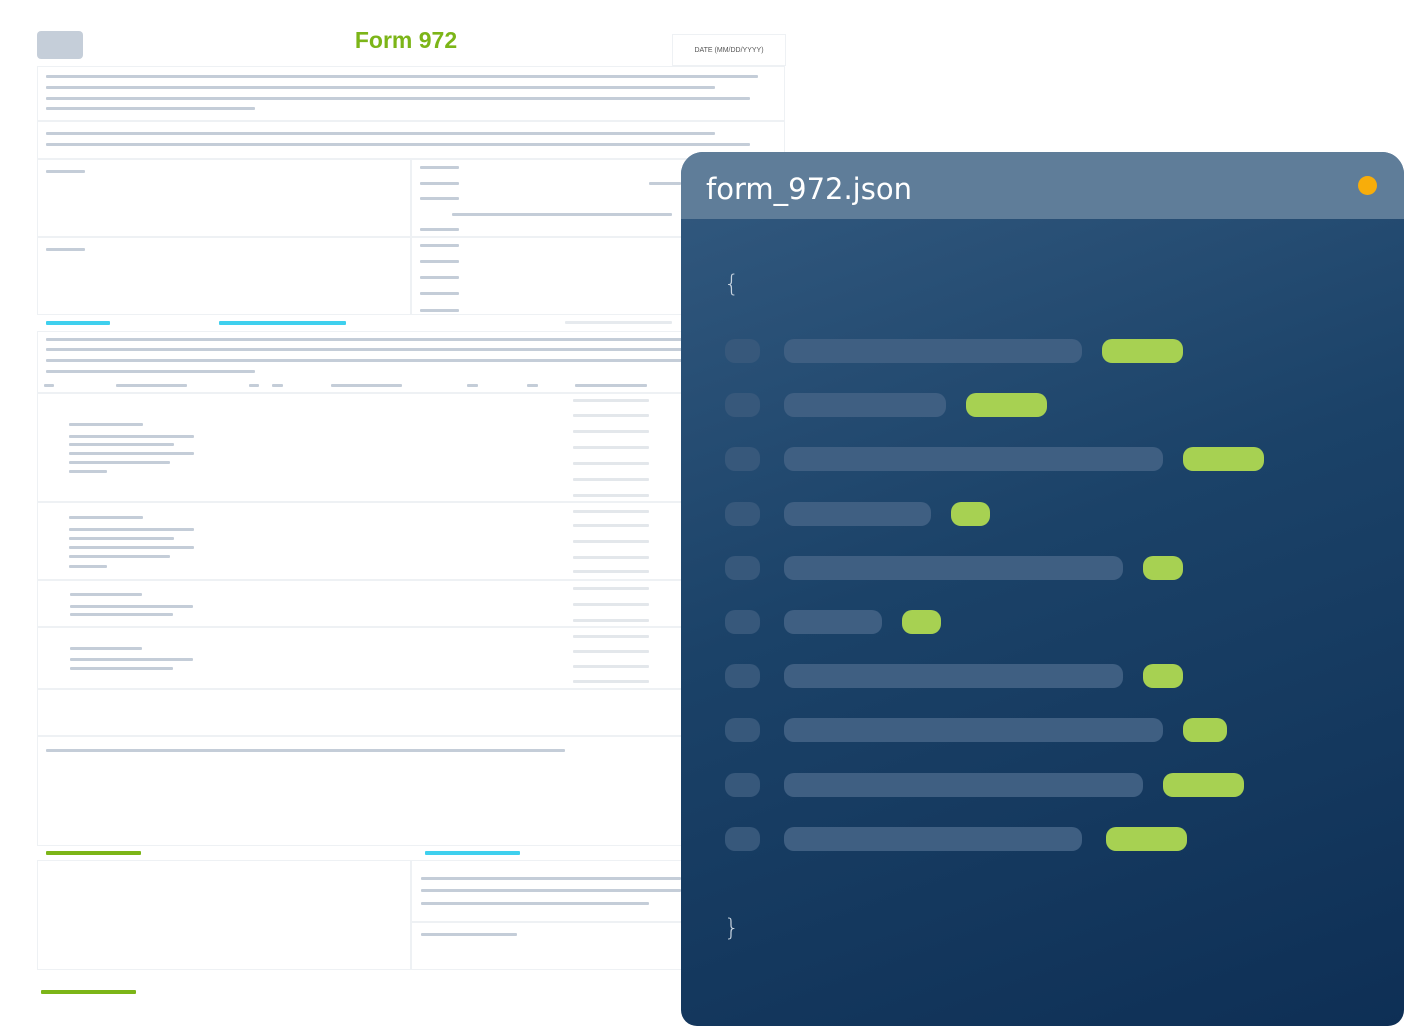 This screenshot has width=1404, height=1026. Describe the element at coordinates (809, 189) in the screenshot. I see `json-filename: form_972.json` at that location.